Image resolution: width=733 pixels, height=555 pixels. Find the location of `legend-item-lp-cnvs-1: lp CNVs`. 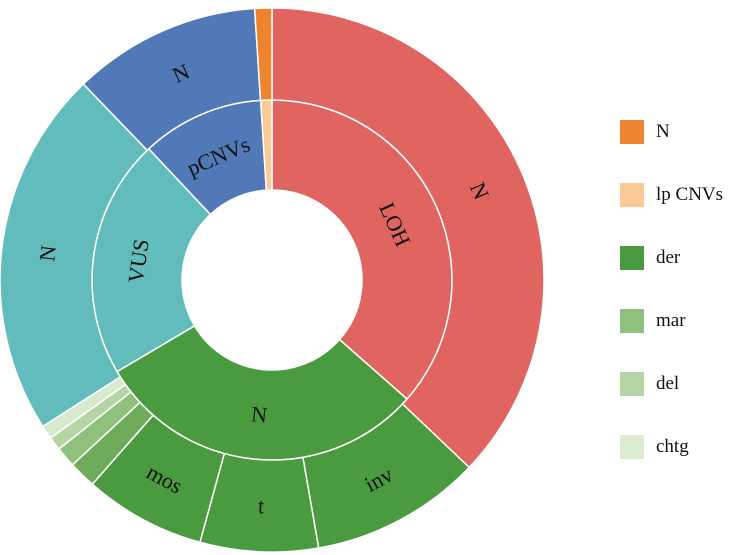

legend-item-lp-cnvs-1: lp CNVs is located at coordinates (675, 194).